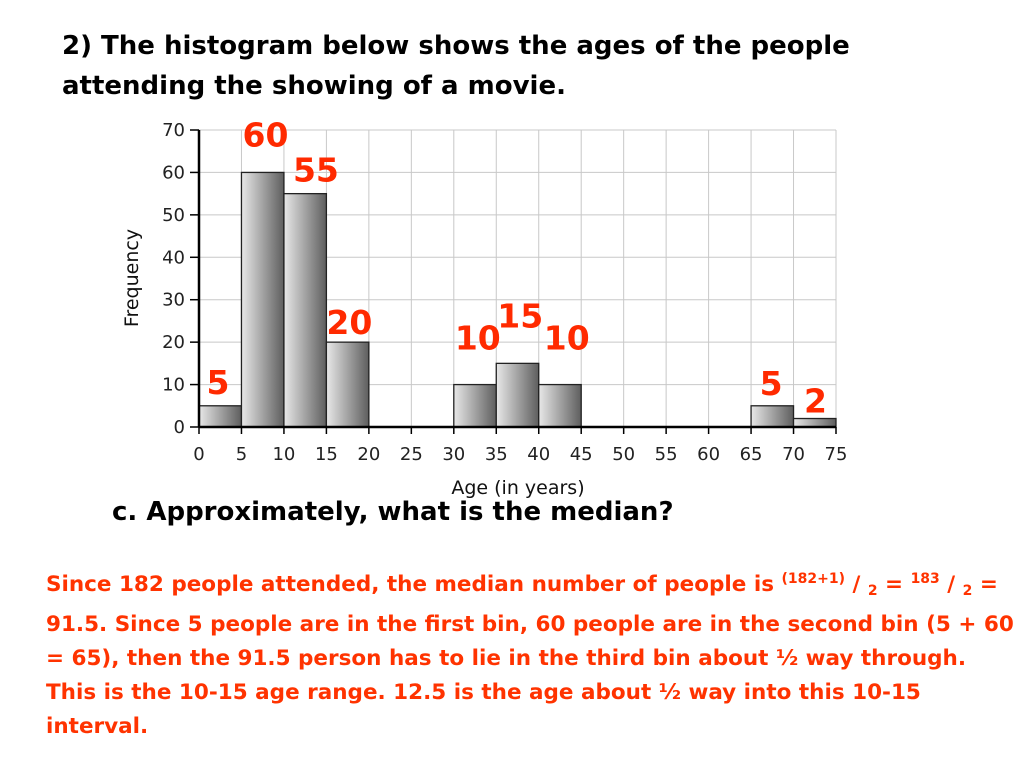 This screenshot has height=768, width=1024. What do you see at coordinates (751, 454) in the screenshot?
I see `x-tick-label: 65` at bounding box center [751, 454].